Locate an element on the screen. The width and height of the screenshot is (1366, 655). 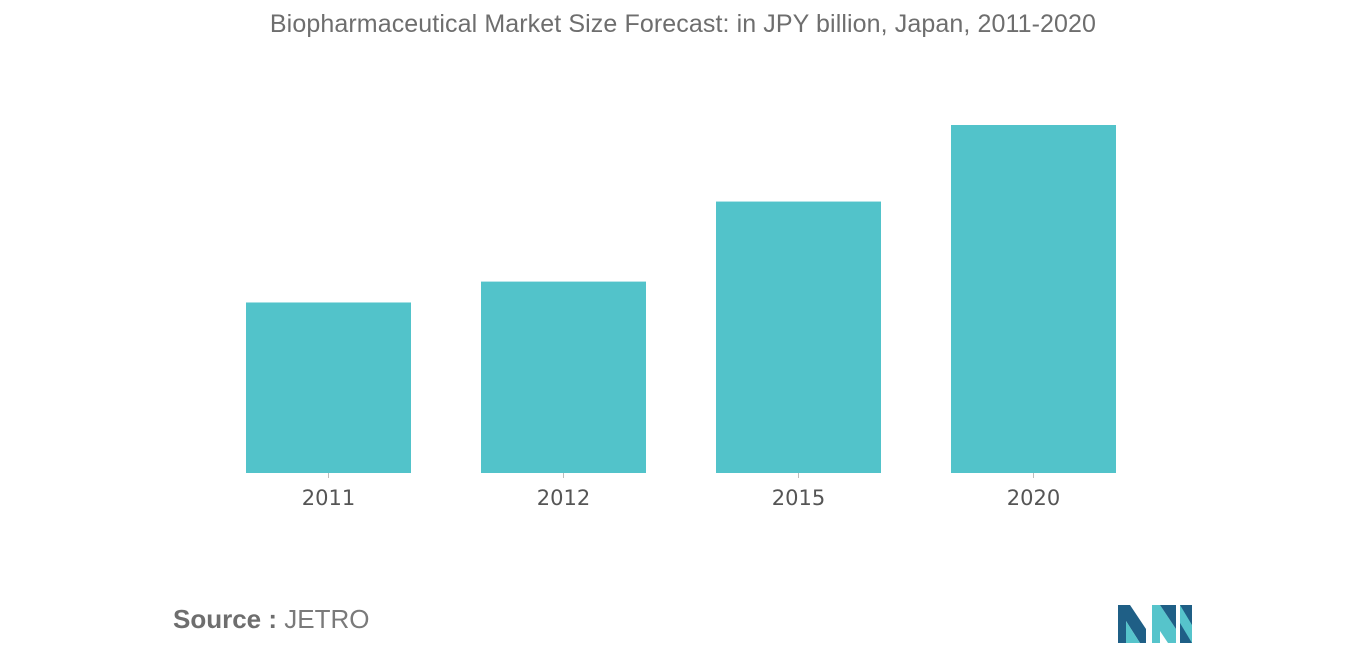
x-tick-label-2012: 2012 is located at coordinates (563, 498).